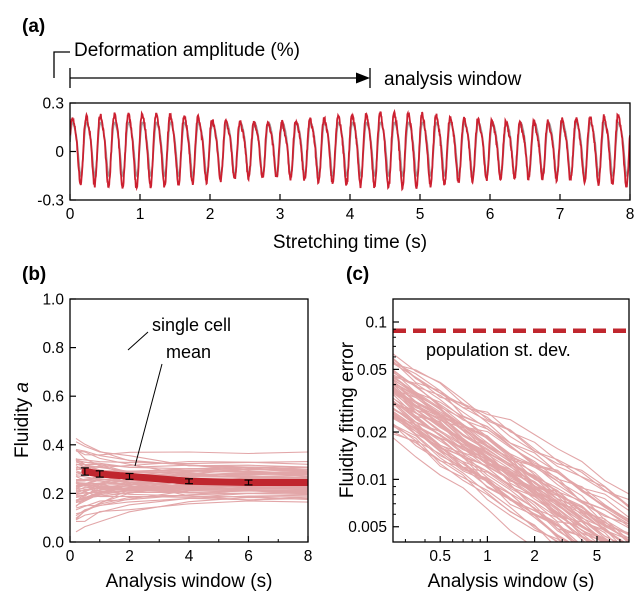 The height and width of the screenshot is (591, 636). I want to click on panel-b-xlabel: Analysis window (s), so click(189, 581).